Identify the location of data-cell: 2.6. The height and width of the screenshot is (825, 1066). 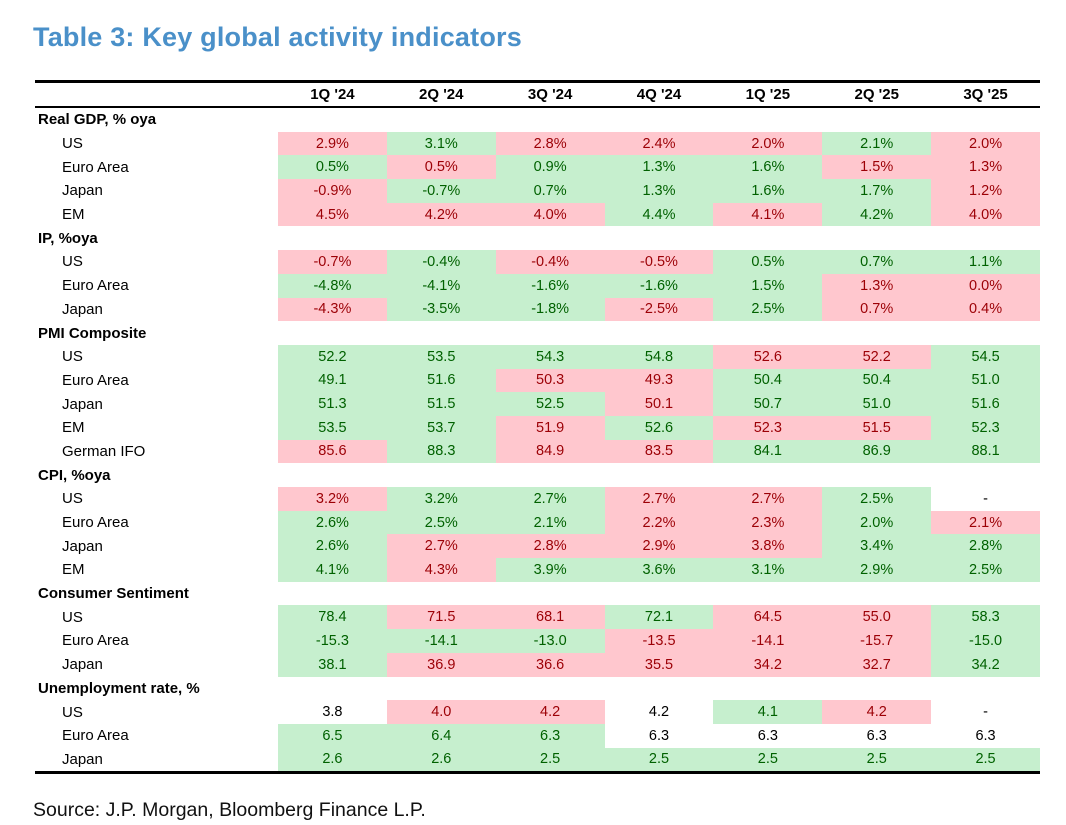
(441, 759).